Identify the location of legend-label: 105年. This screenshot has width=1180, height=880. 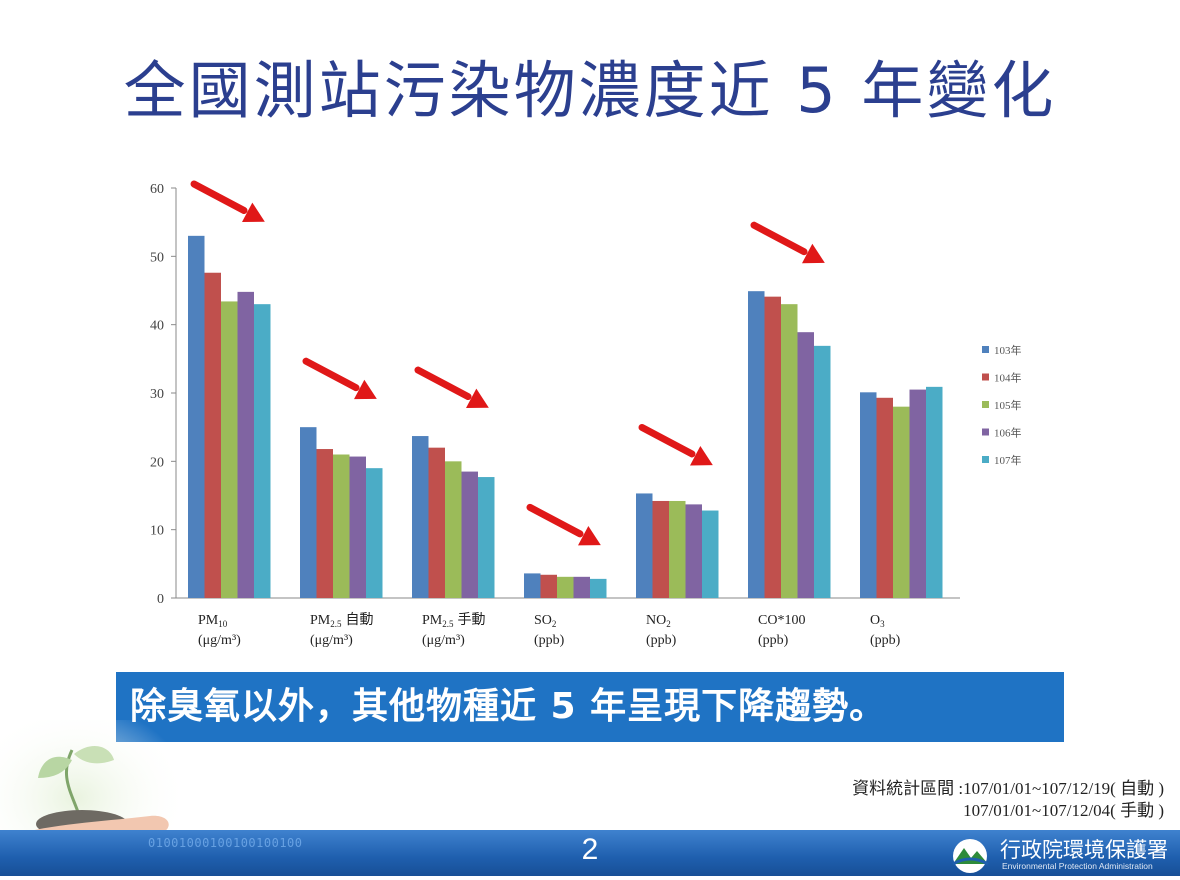
(1008, 405).